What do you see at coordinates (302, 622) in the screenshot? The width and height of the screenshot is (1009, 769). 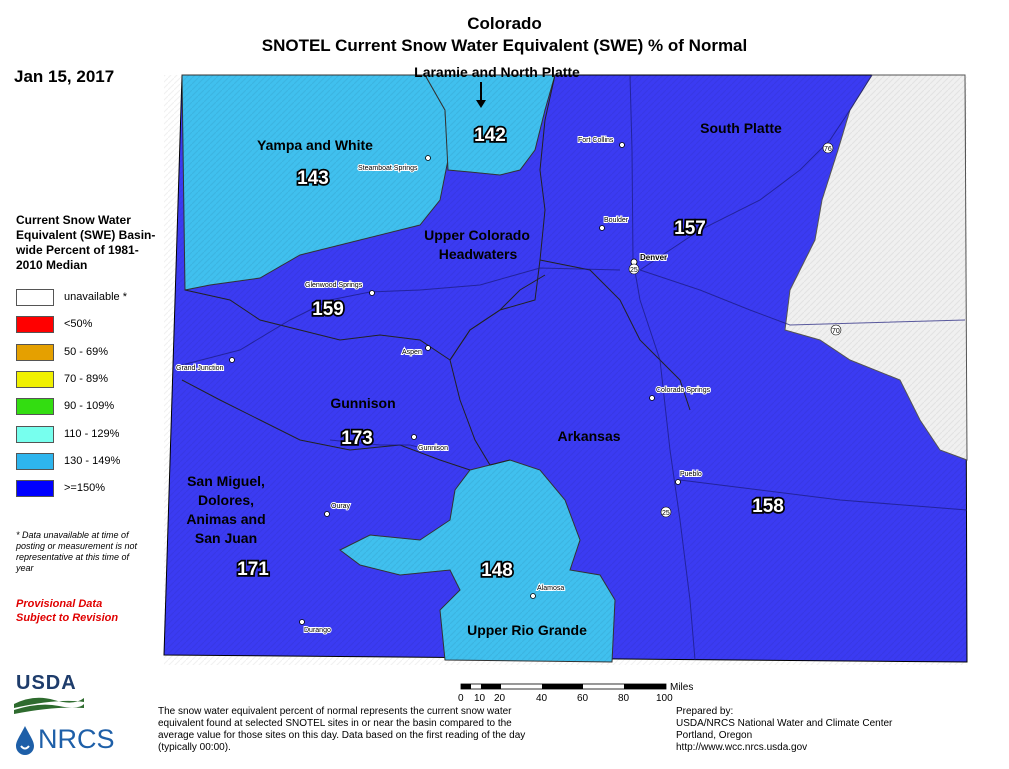 I see `durango-marker` at bounding box center [302, 622].